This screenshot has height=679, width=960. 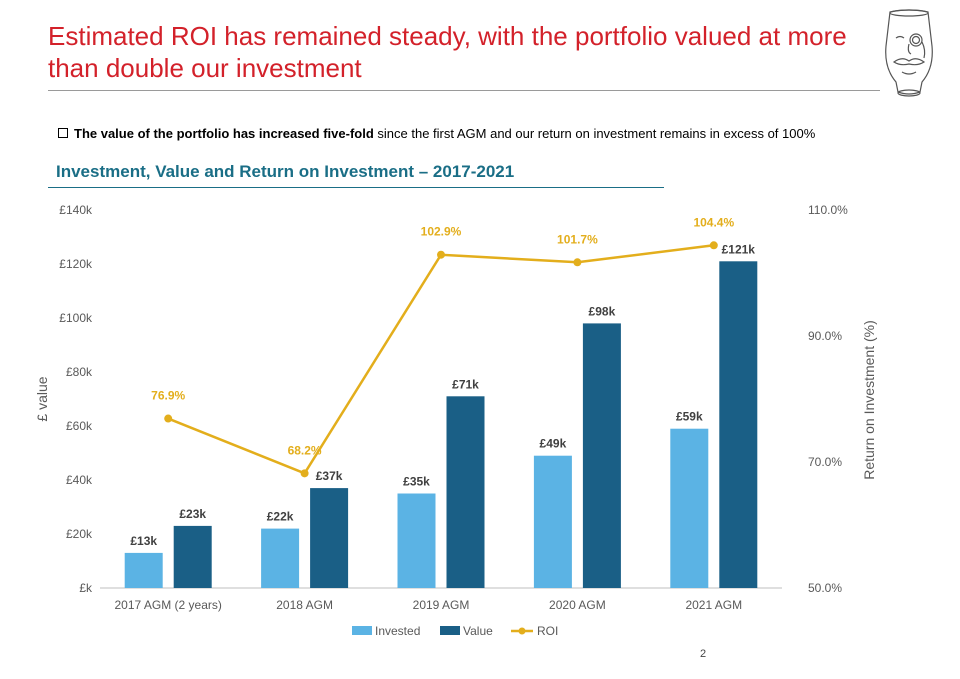 What do you see at coordinates (356, 187) in the screenshot?
I see `chart-title-underline` at bounding box center [356, 187].